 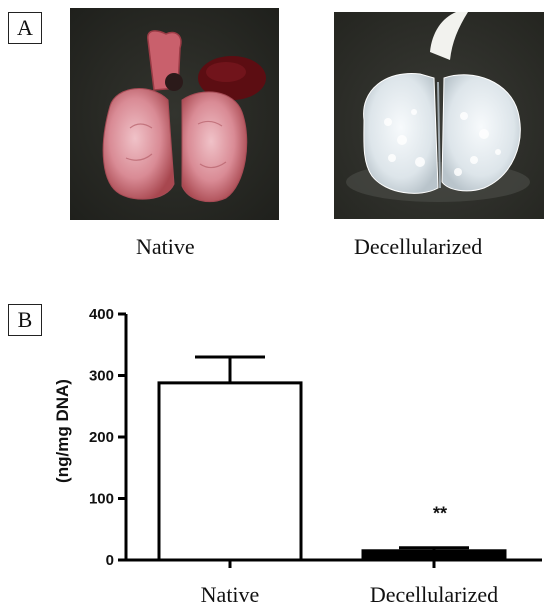 I want to click on y-tick-label: 300, so click(x=101, y=376).